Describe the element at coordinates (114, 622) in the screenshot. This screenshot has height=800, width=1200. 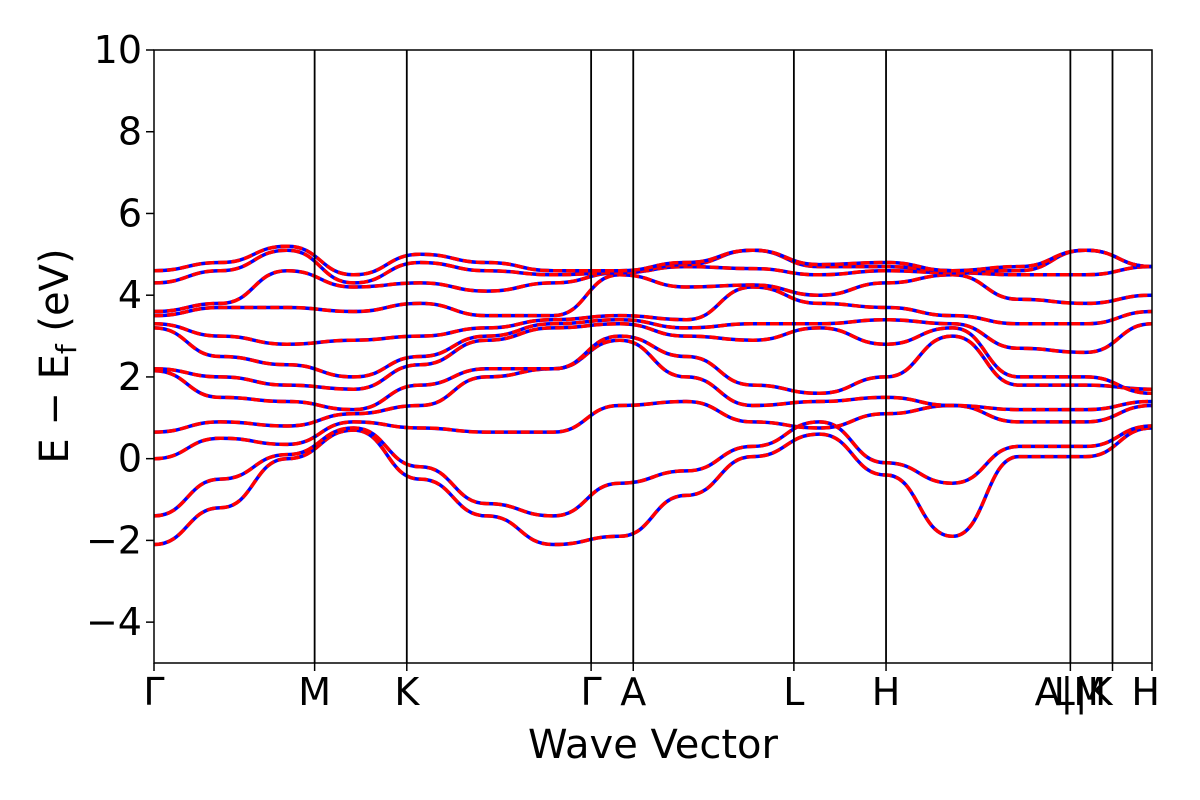
I see `y-tick-label: −4` at that location.